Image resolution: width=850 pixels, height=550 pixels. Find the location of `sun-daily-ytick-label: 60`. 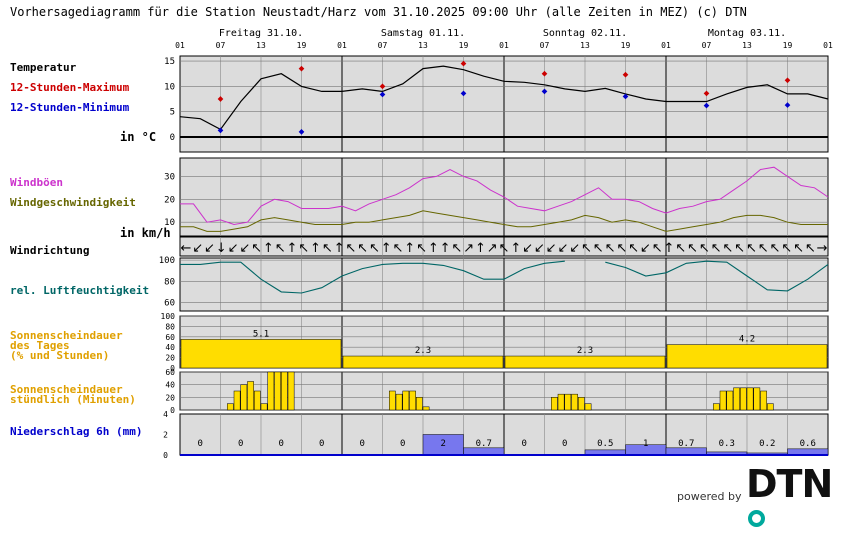

sun-daily-ytick-label: 60 is located at coordinates (170, 337).